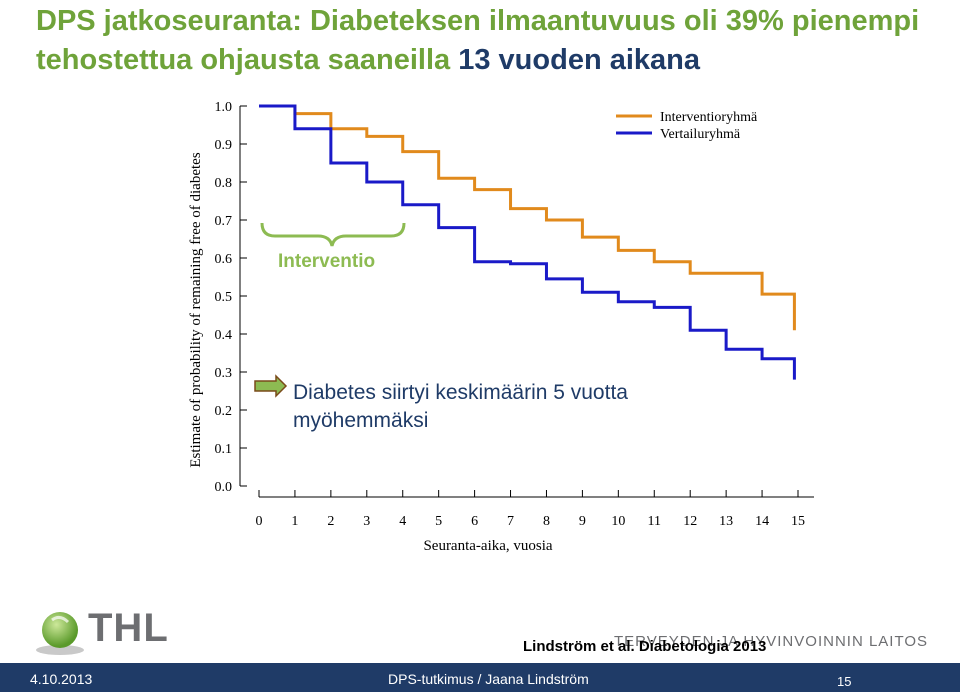  I want to click on intervention-brace, so click(333, 234).